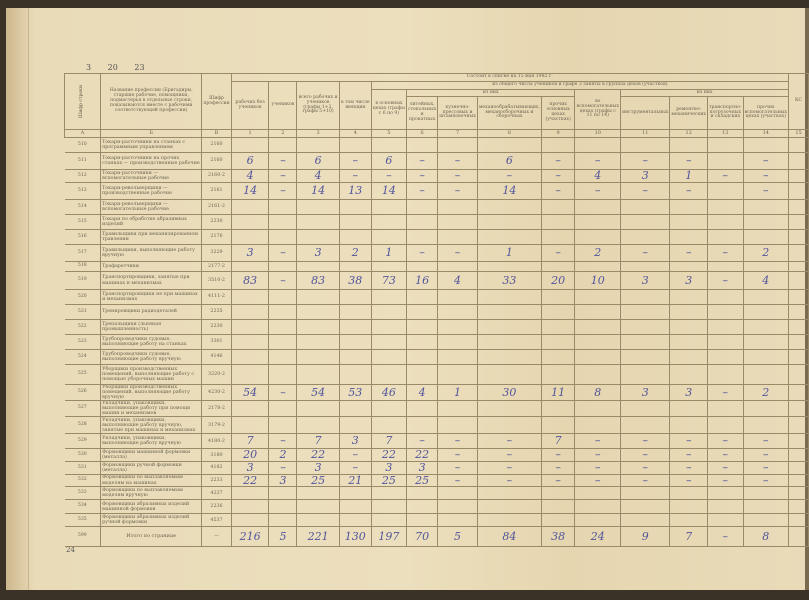 Image resolution: width=809 pixels, height=600 pixels. I want to click on profession-name: Тренировщики радиодеталей, so click(151, 312).